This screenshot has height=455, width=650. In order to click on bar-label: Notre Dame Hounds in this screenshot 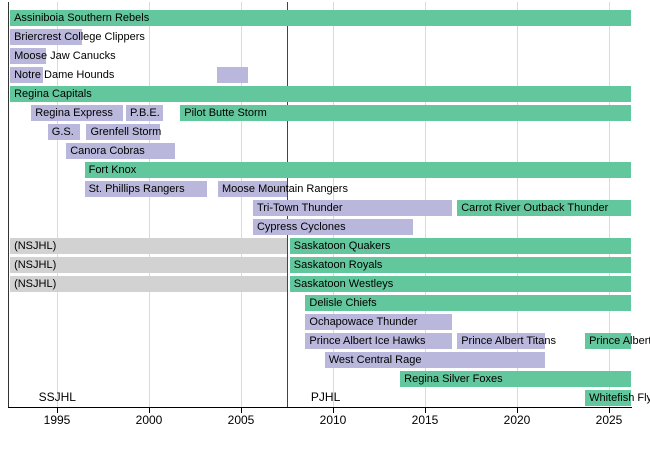, I will do `click(64, 75)`.